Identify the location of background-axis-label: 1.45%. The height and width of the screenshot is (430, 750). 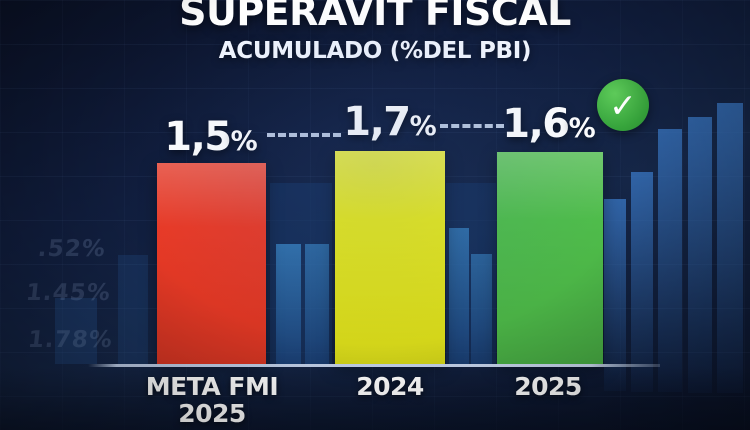
(68, 293).